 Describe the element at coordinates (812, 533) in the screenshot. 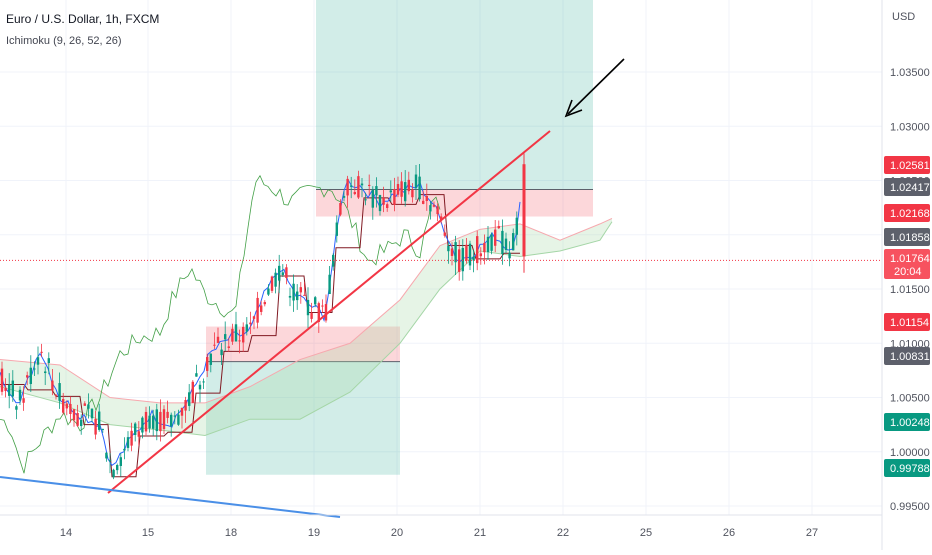

I see `time-tick-label: 27` at that location.